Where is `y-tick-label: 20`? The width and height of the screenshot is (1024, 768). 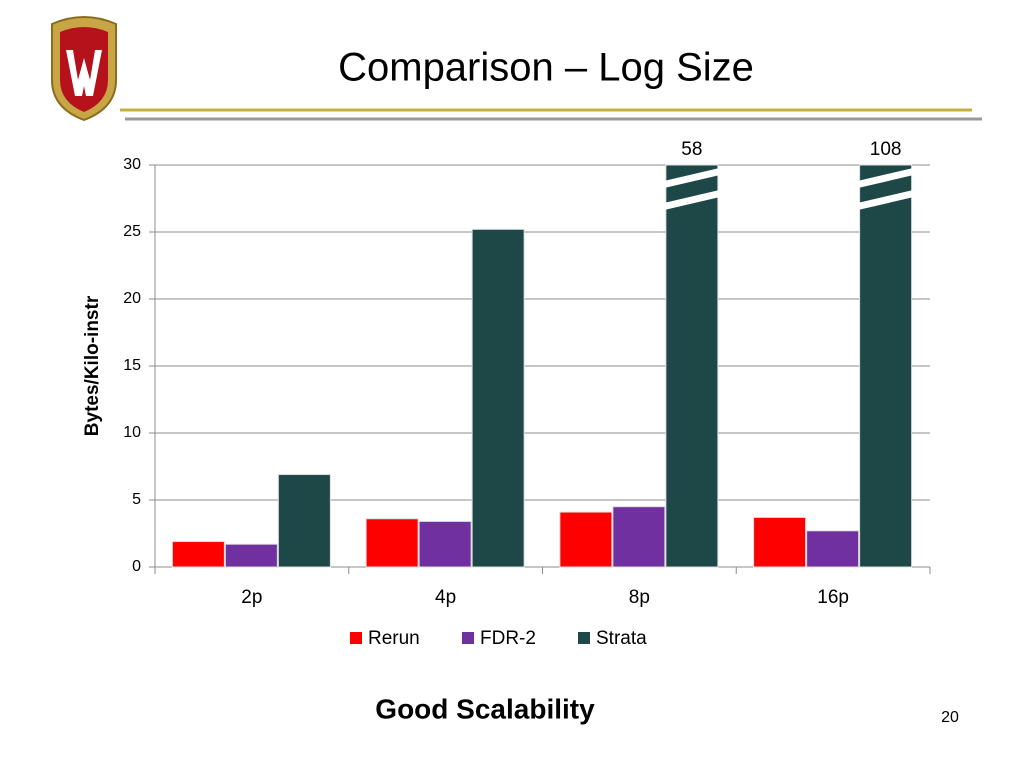 y-tick-label: 20 is located at coordinates (132, 298).